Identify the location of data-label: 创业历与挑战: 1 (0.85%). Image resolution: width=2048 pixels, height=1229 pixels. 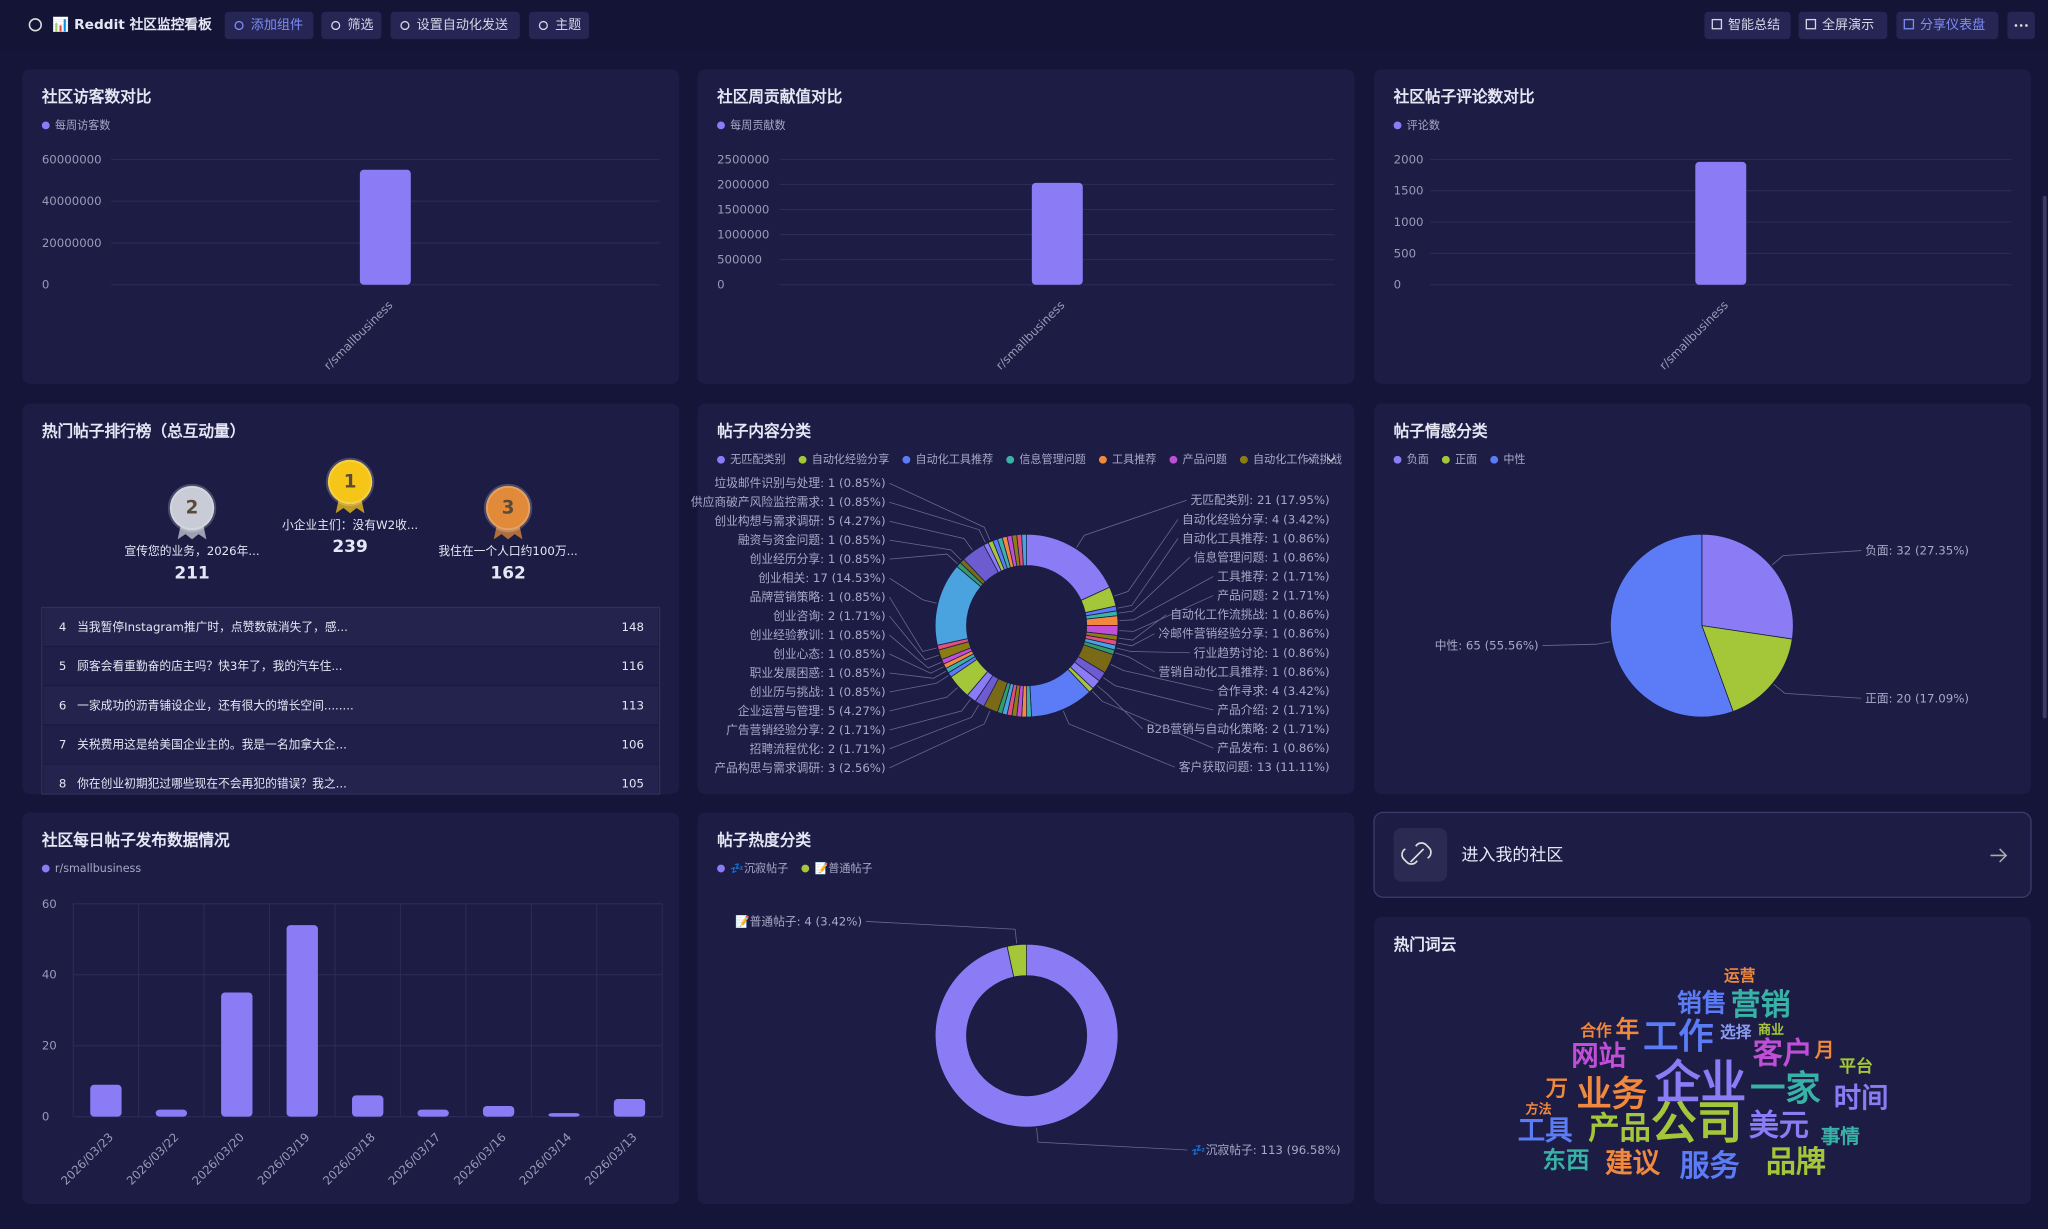
(818, 692).